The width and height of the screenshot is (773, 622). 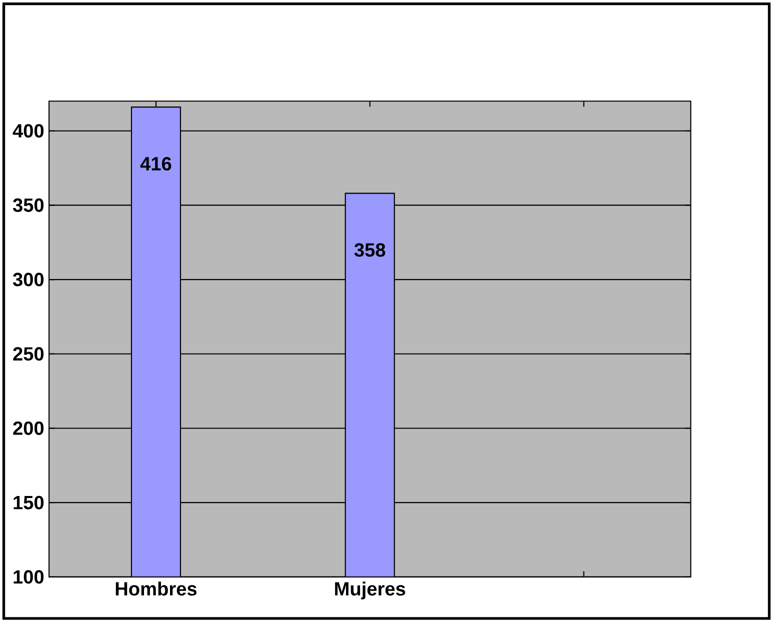 What do you see at coordinates (29, 577) in the screenshot?
I see `y-tick-label: 100` at bounding box center [29, 577].